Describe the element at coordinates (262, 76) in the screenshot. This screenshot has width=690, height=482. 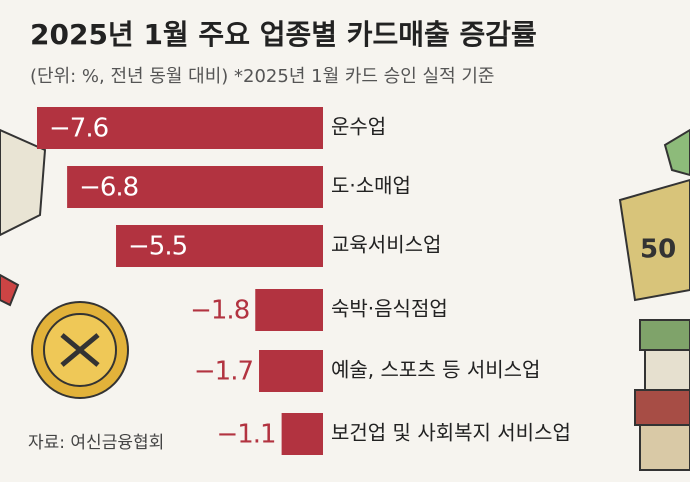
I see `chart-subtitle: (단위: %, 전년 동월 대비) *2025년 1월 카드 승인 실적 기준` at that location.